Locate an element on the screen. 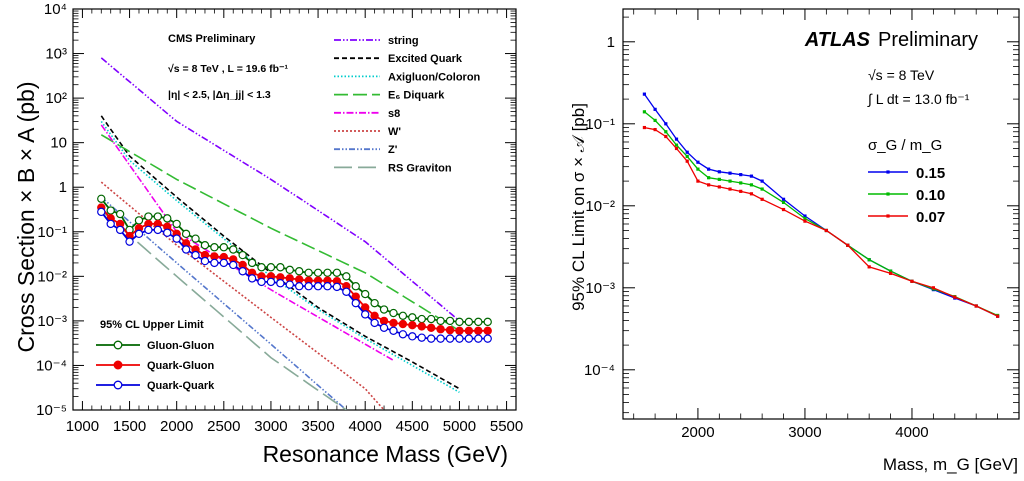  atlas-y-tick-label: 10⁻⁴ is located at coordinates (599, 370).